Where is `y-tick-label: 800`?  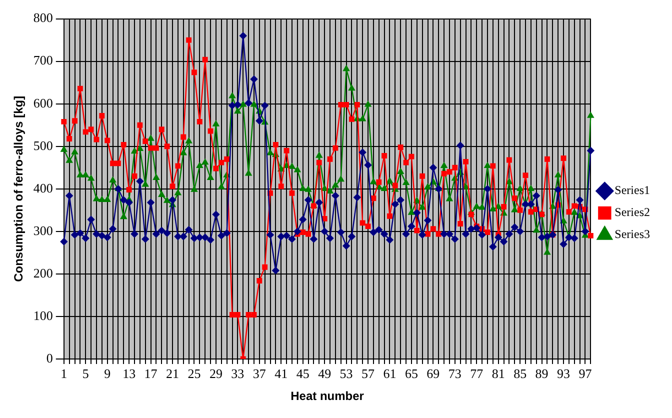
y-tick-label: 800 is located at coordinates (43, 18).